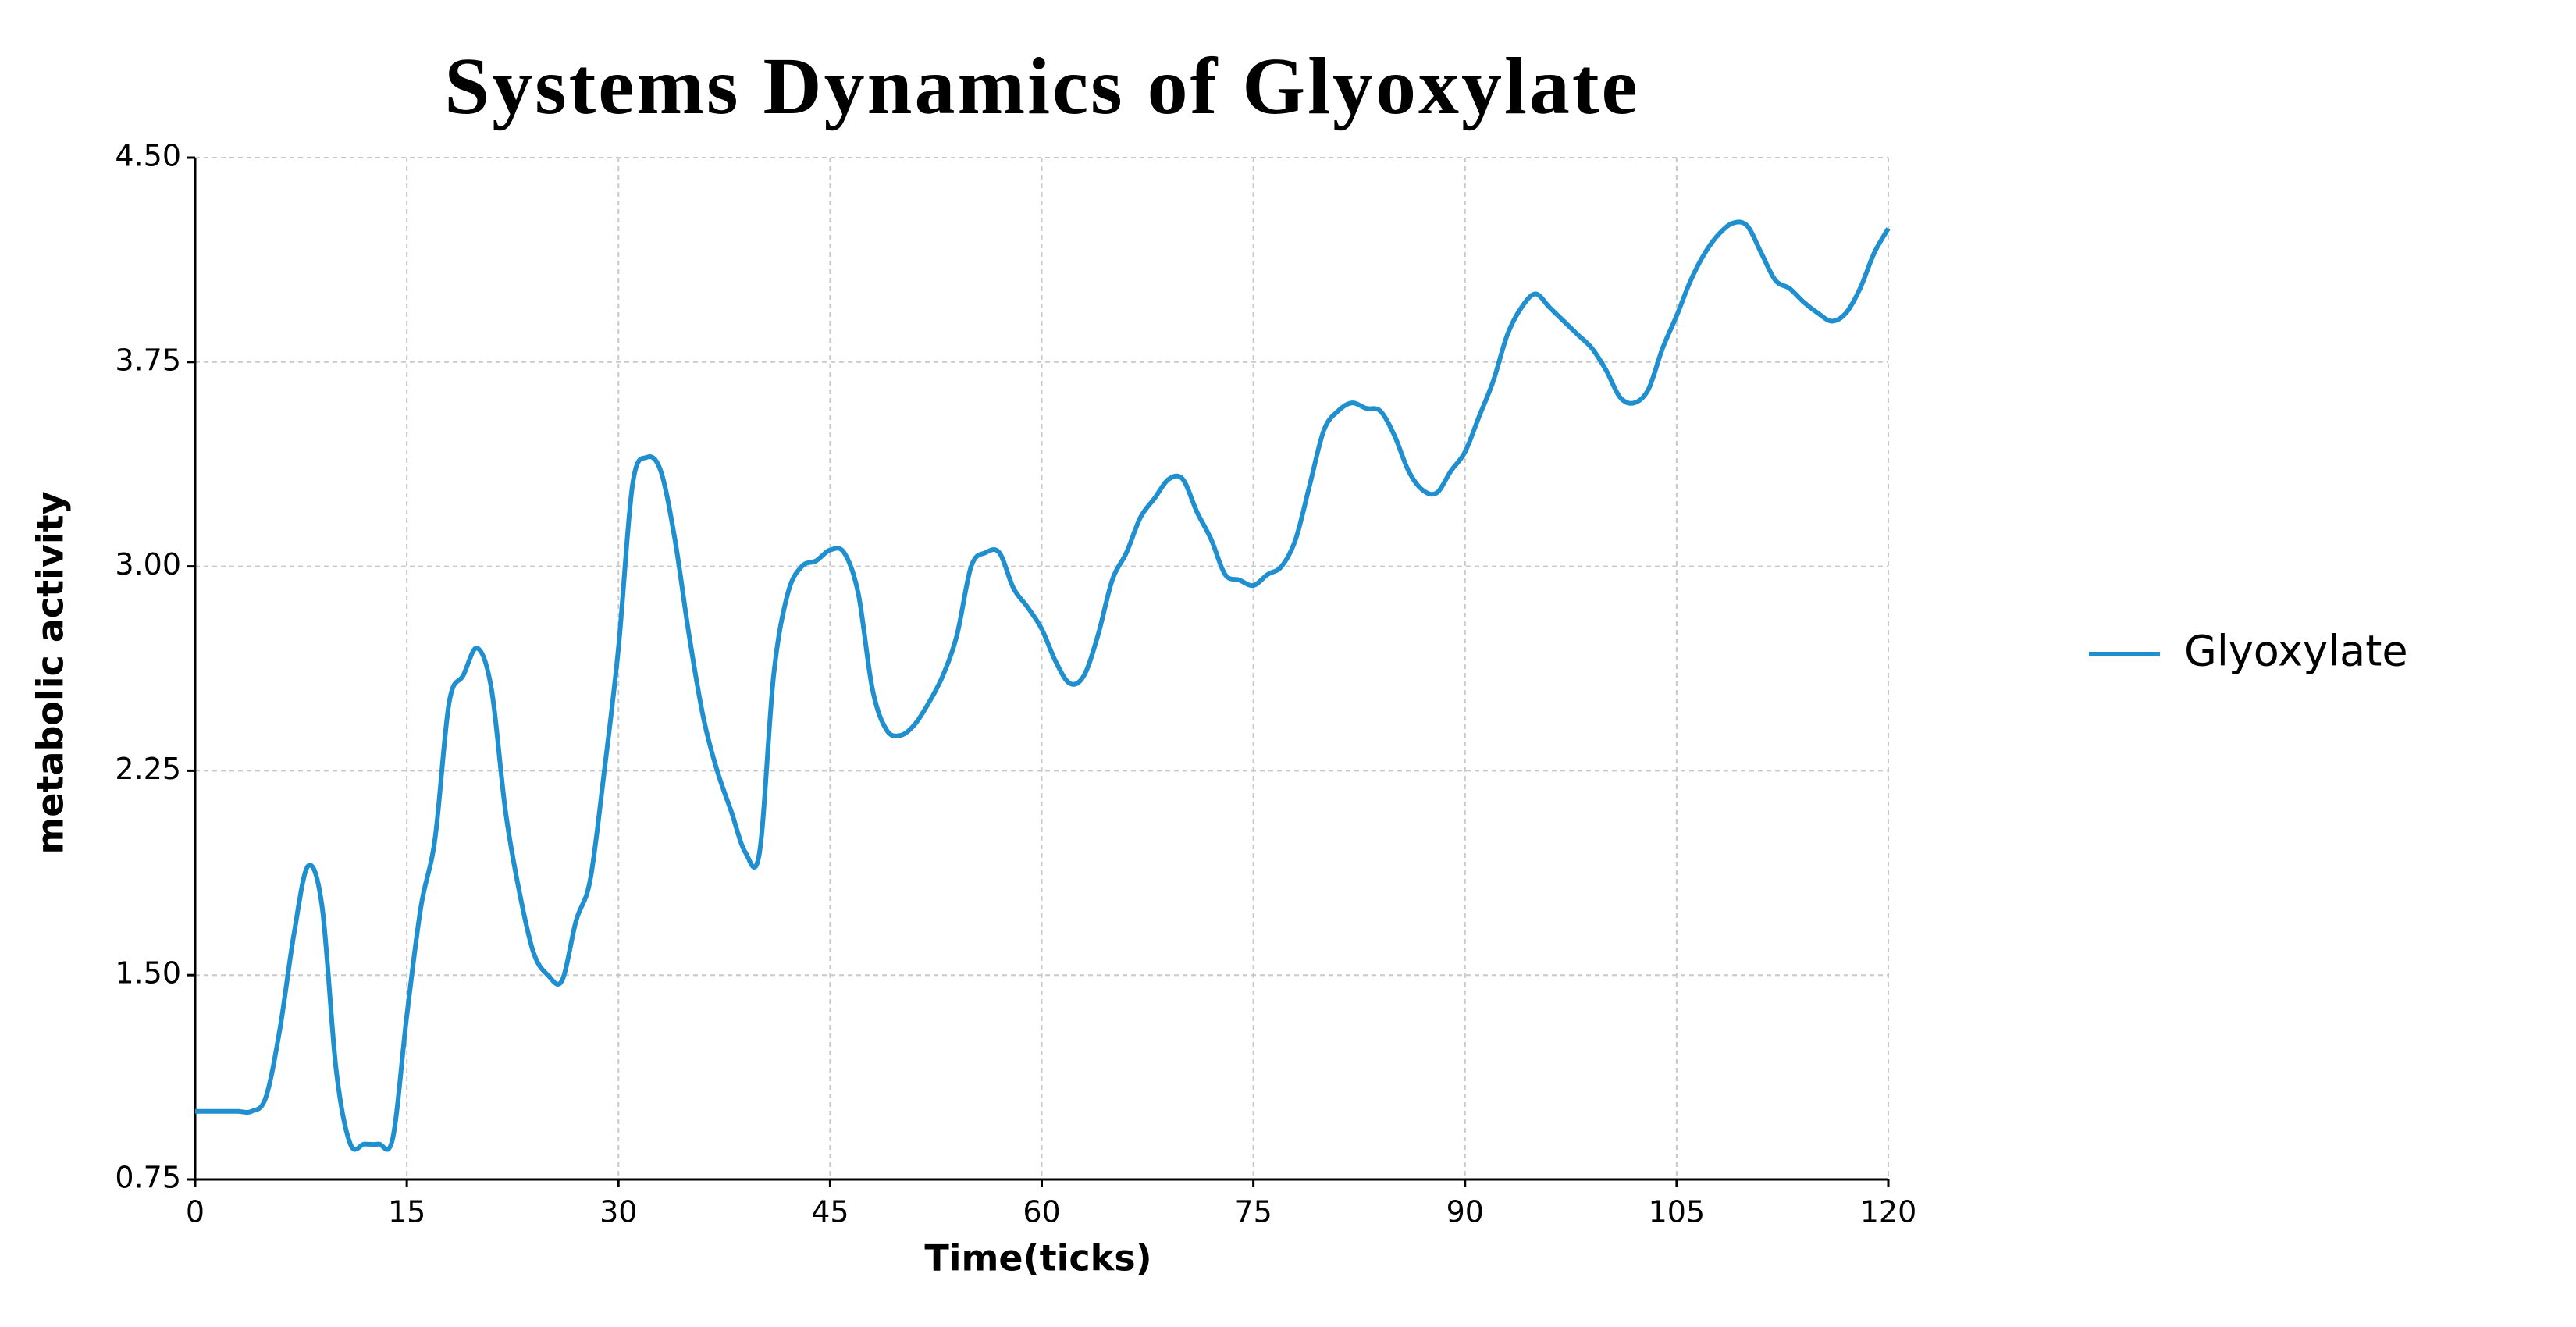 This screenshot has height=1327, width=2576. I want to click on x-tick-label: 15, so click(406, 1212).